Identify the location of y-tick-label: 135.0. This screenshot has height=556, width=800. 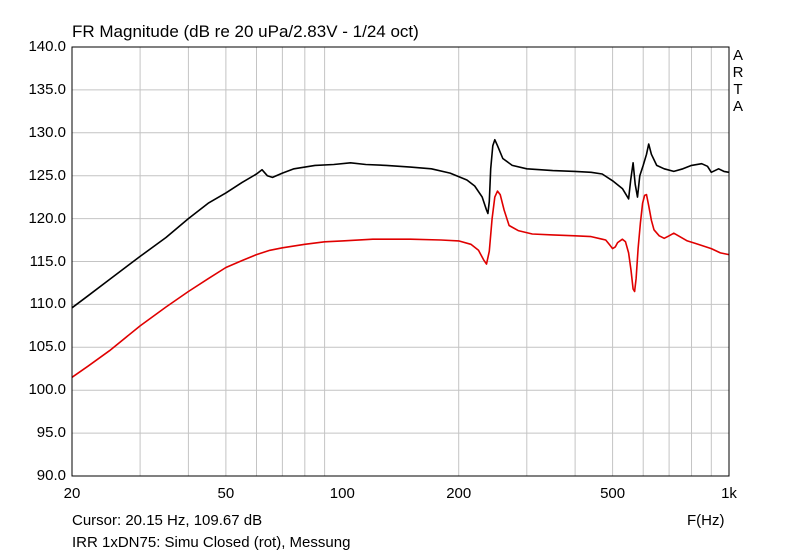
(47, 89).